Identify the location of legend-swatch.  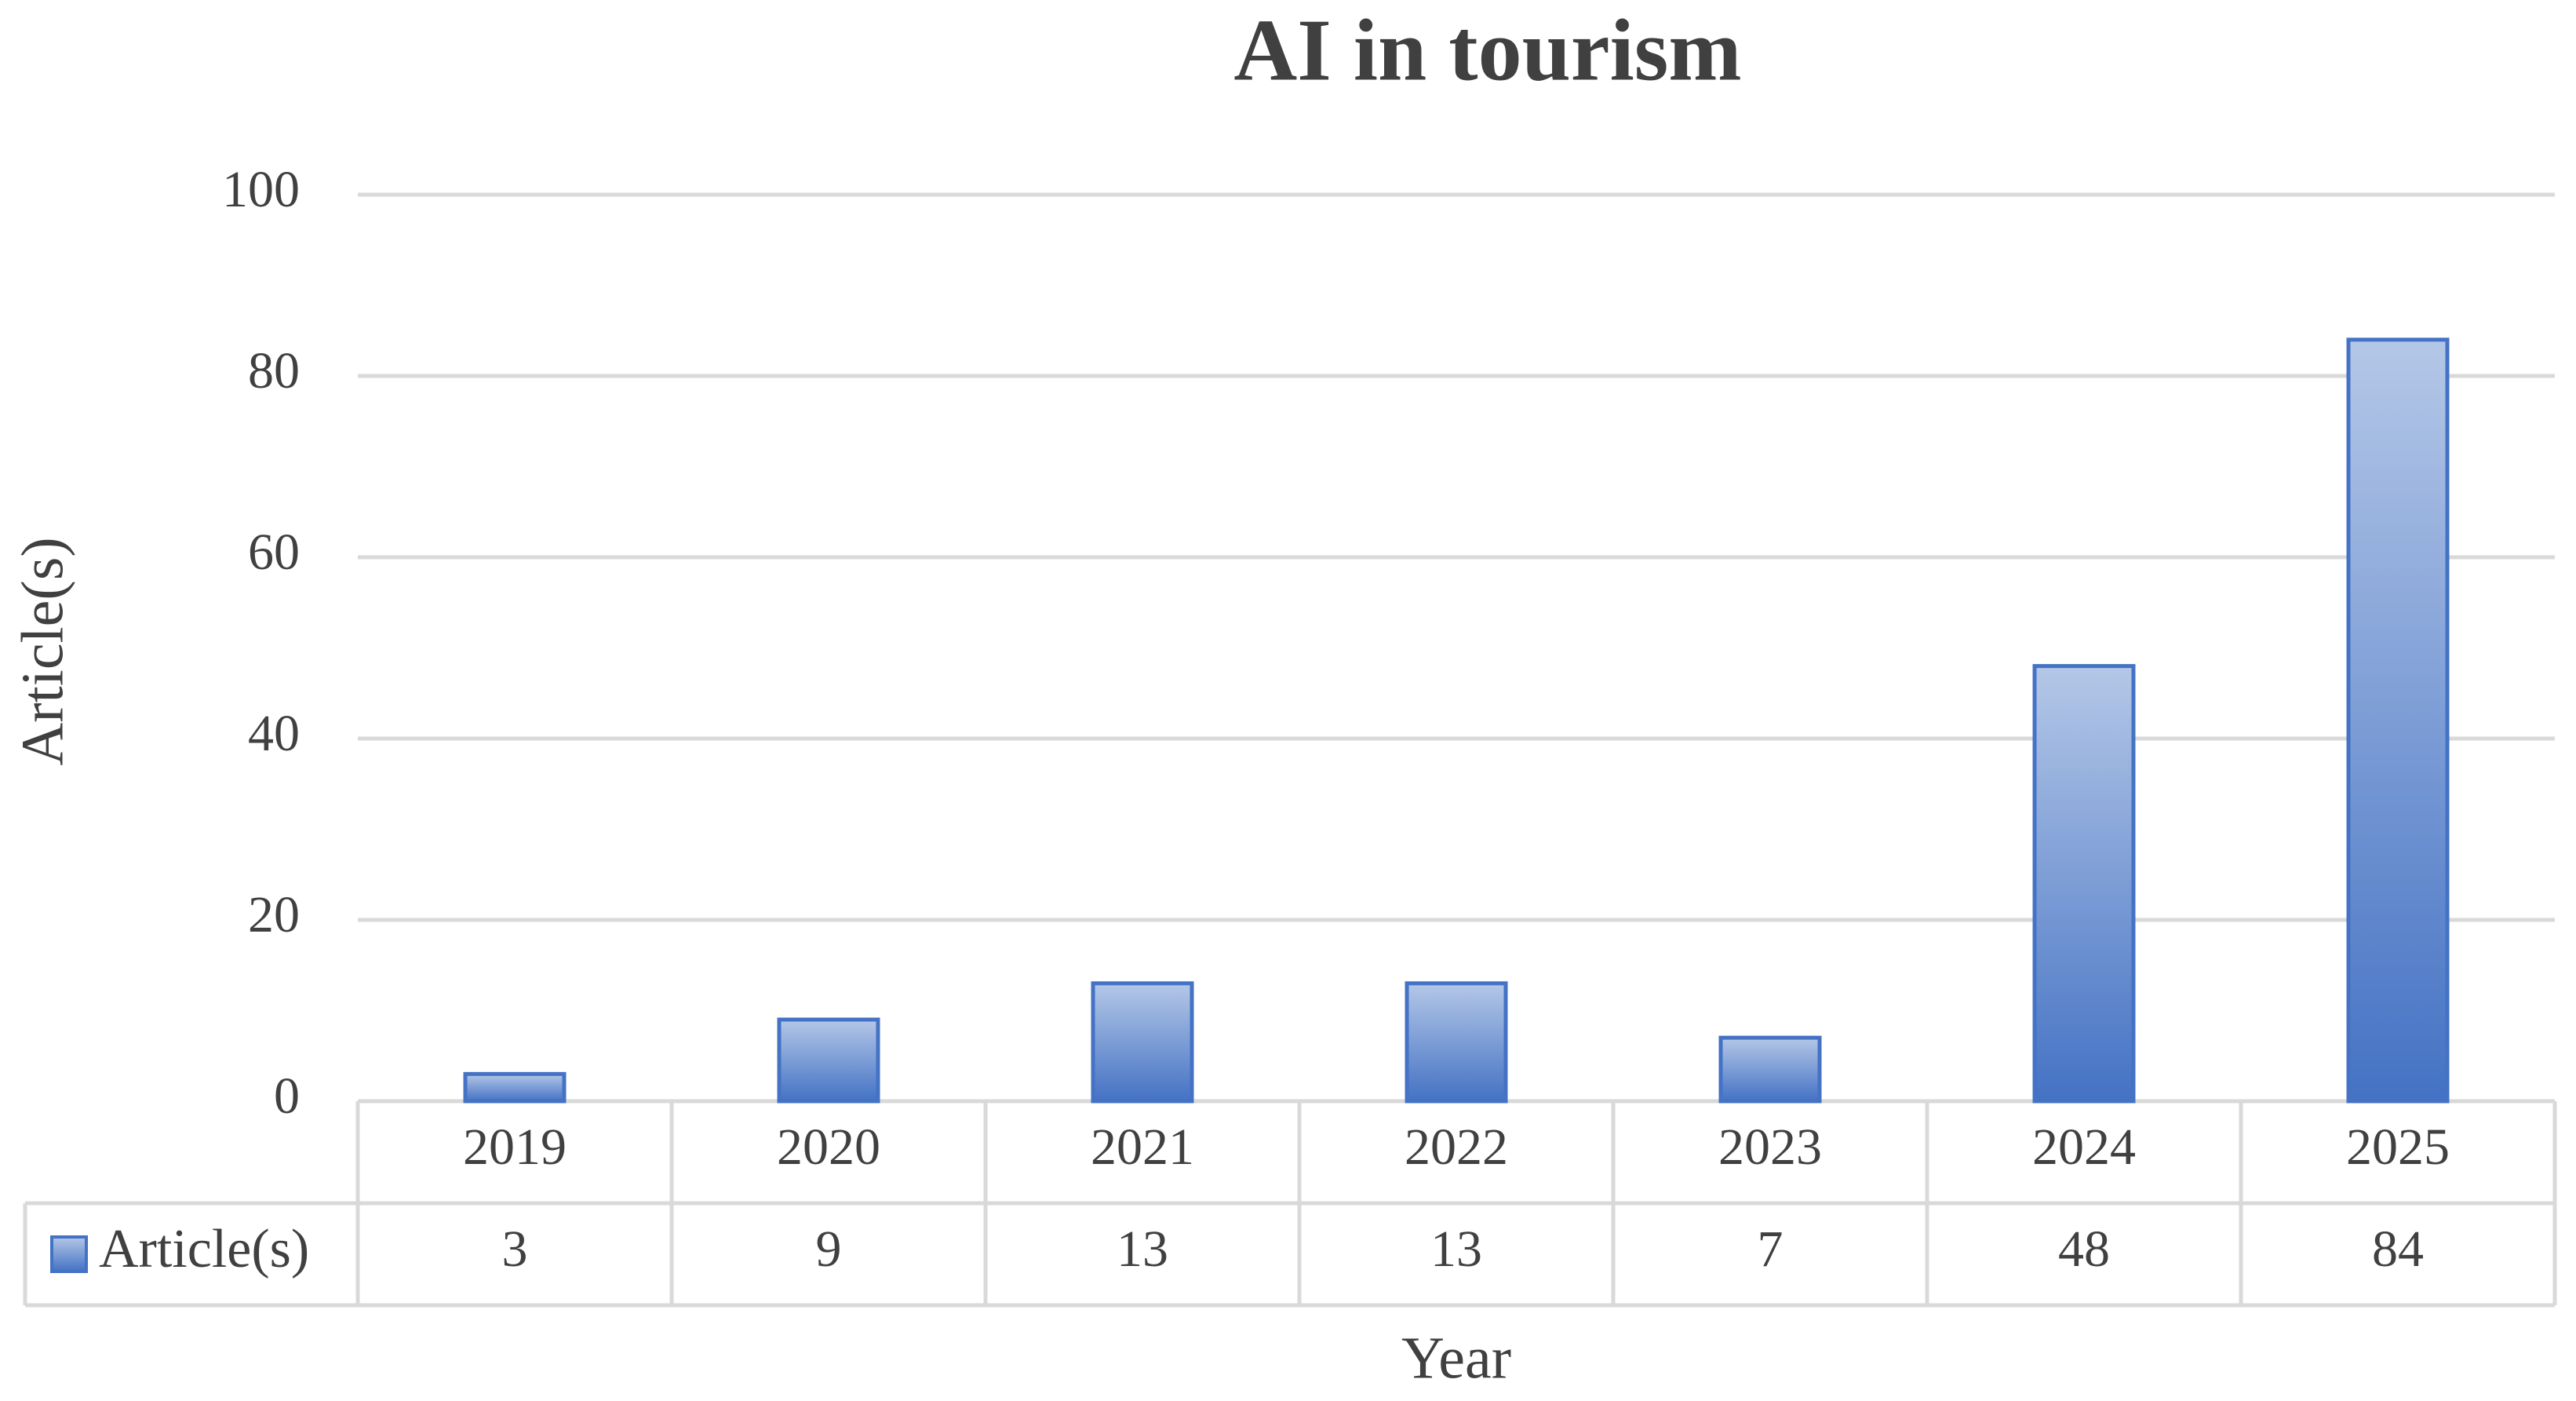
(69, 1254).